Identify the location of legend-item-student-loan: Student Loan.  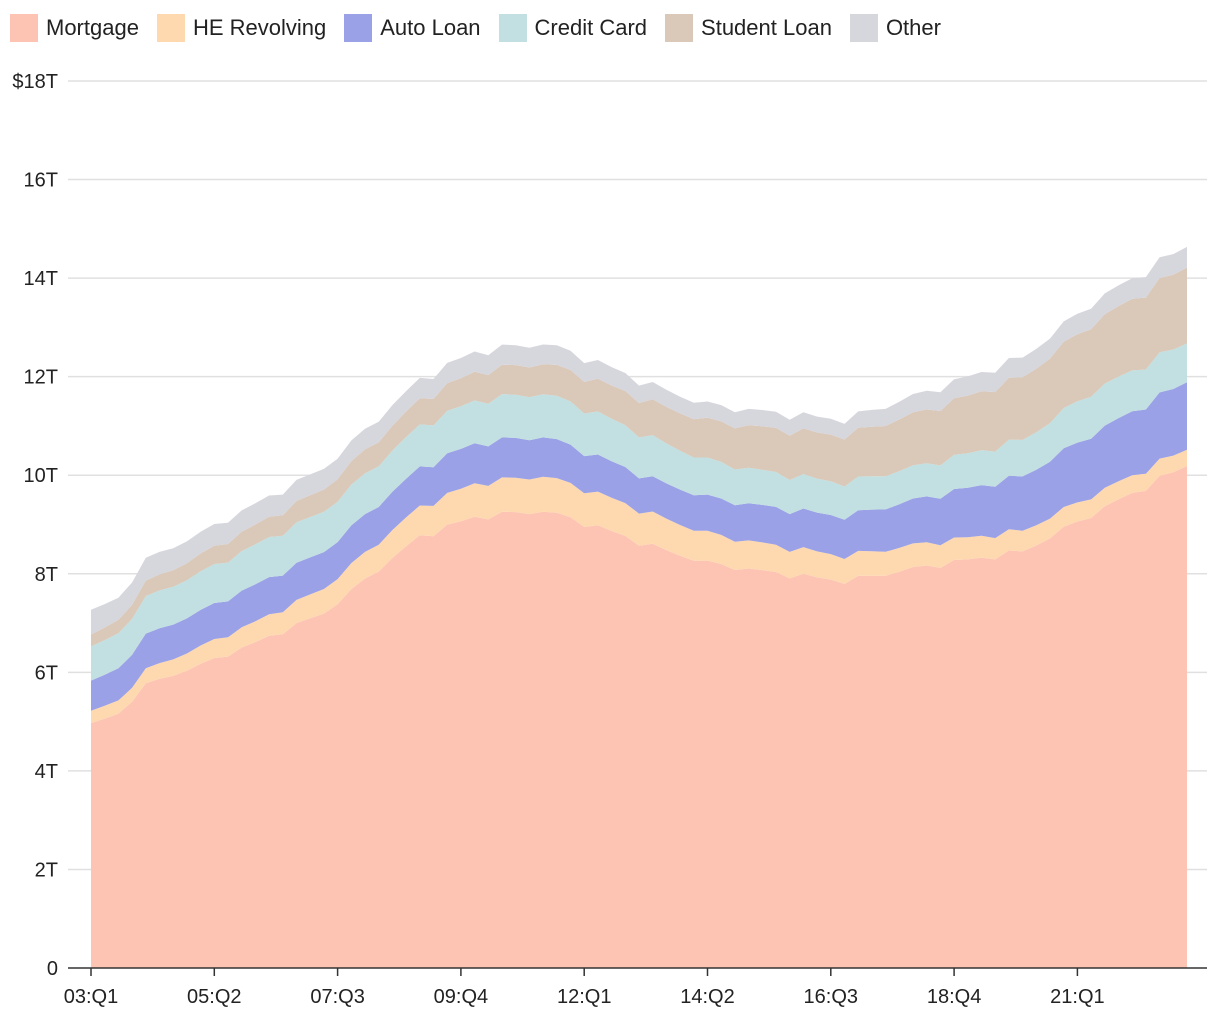
(748, 28).